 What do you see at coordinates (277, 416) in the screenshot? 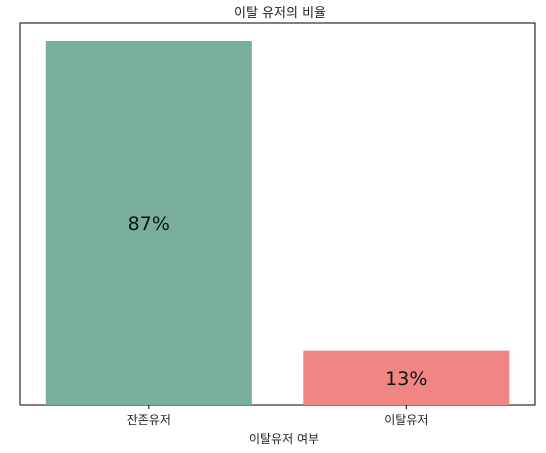
I see `x-ticks-layer: 잔존유저 이탈유저` at bounding box center [277, 416].